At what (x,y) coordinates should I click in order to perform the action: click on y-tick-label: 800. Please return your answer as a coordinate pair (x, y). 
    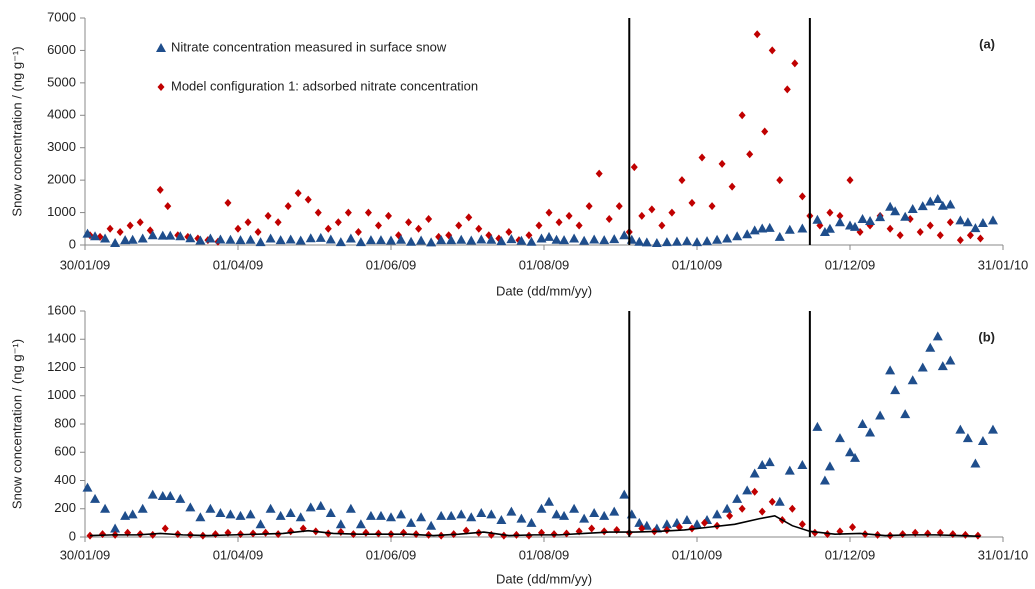
    Looking at the image, I should click on (65, 422).